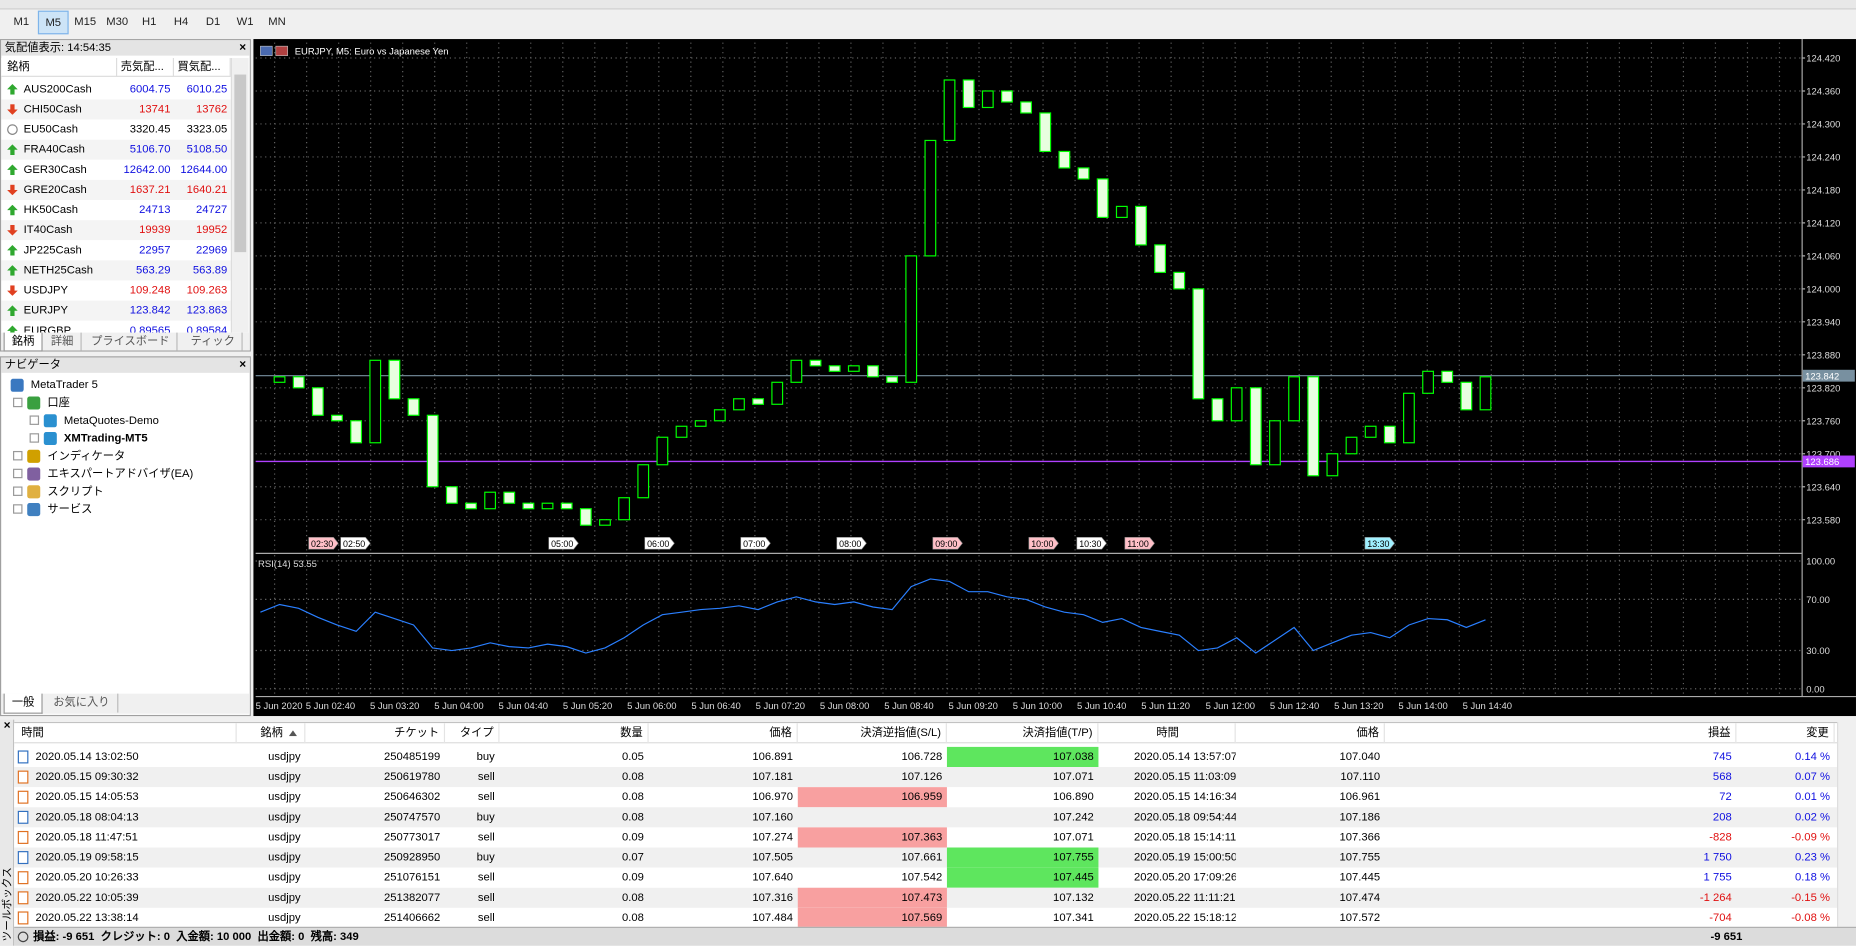 The image size is (1856, 946). Describe the element at coordinates (116, 326) in the screenshot. I see `symbol-row: EURGBP 0.89565 0.89584` at that location.